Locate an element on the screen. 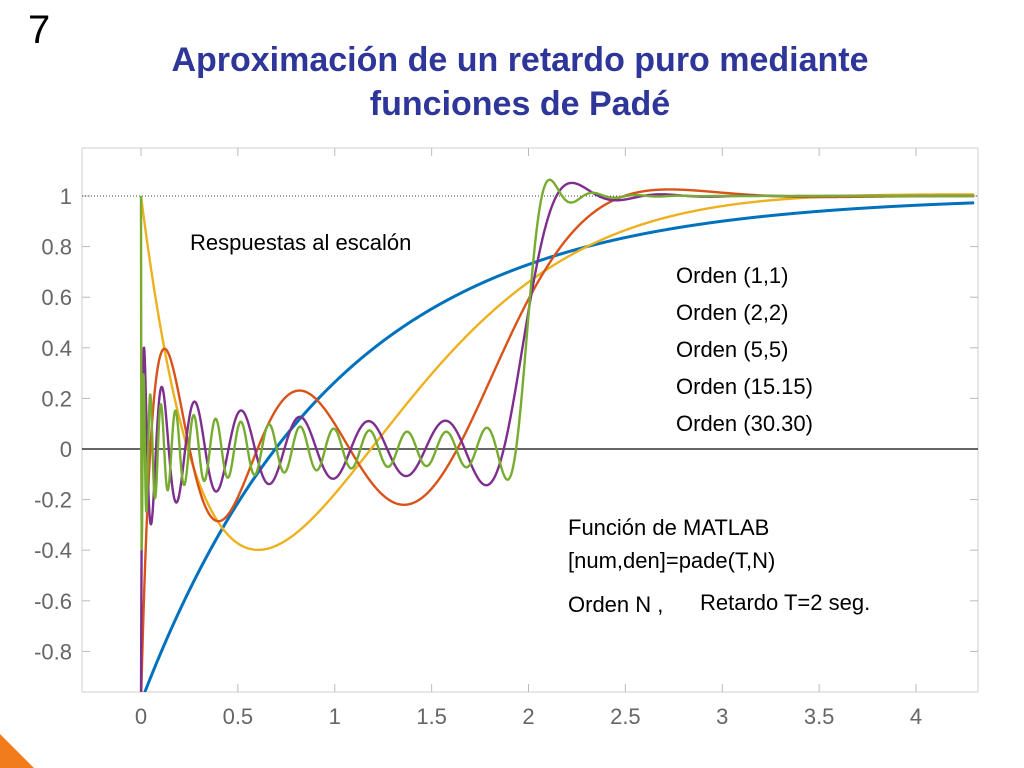 Image resolution: width=1024 pixels, height=768 pixels. corner-accent-shape is located at coordinates (17, 751).